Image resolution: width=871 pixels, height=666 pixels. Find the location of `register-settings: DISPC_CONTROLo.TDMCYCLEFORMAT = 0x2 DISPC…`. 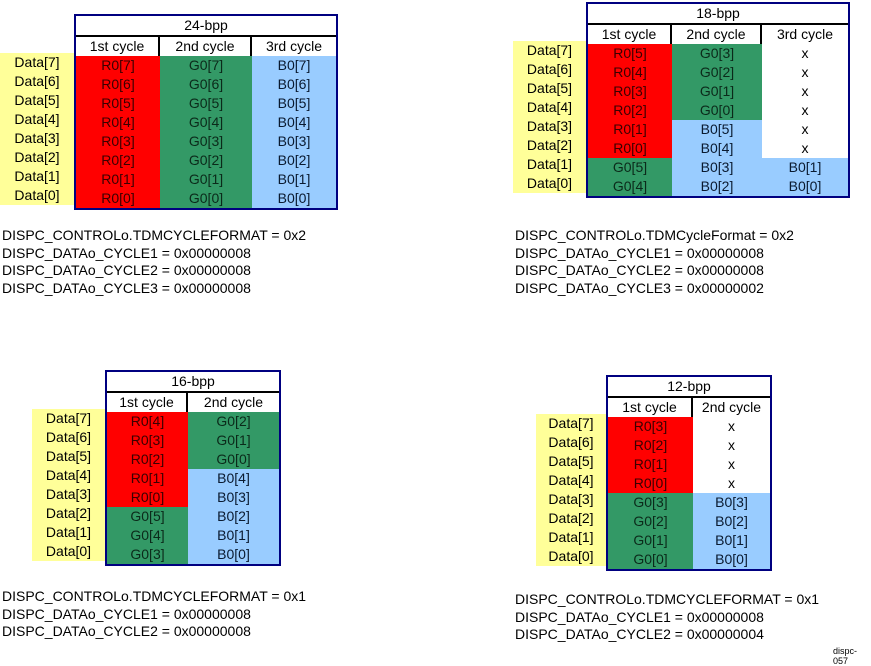

register-settings: DISPC_CONTROLo.TDMCYCLEFORMAT = 0x2 DISPC… is located at coordinates (154, 262).